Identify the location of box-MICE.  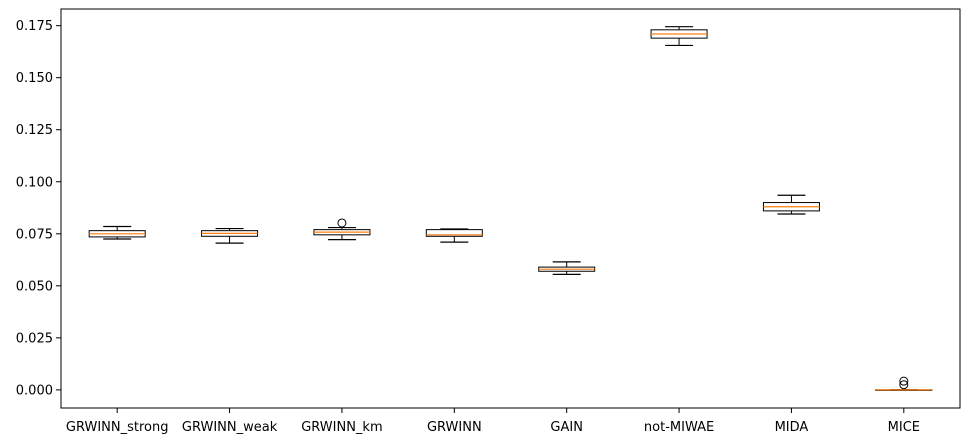
(904, 383).